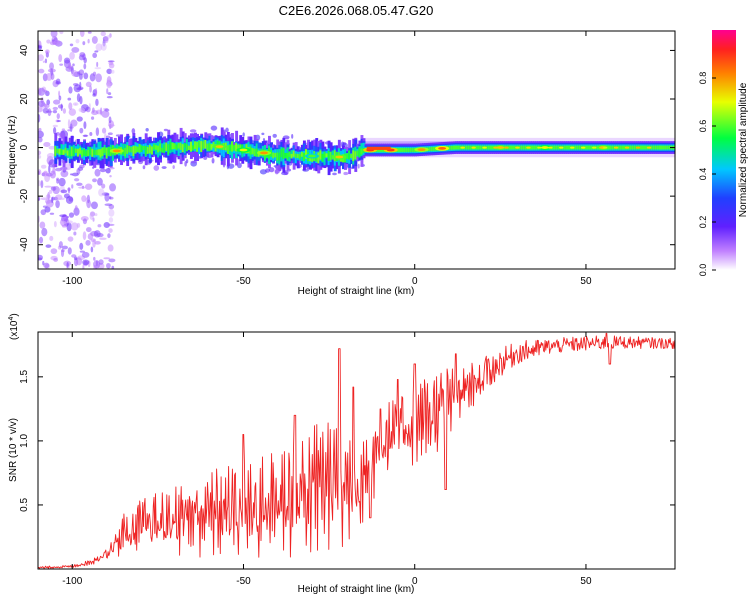  What do you see at coordinates (24, 505) in the screenshot?
I see `snr-ytick-label: 0.5` at bounding box center [24, 505].